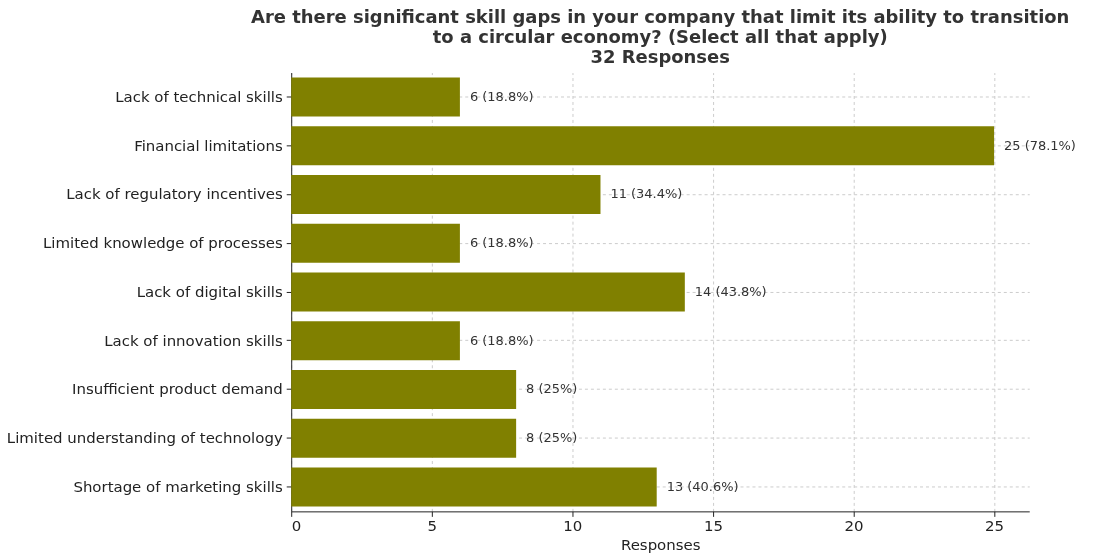 The image size is (1116, 560). I want to click on y-tick-label: Limited knowledge of processes, so click(163, 243).